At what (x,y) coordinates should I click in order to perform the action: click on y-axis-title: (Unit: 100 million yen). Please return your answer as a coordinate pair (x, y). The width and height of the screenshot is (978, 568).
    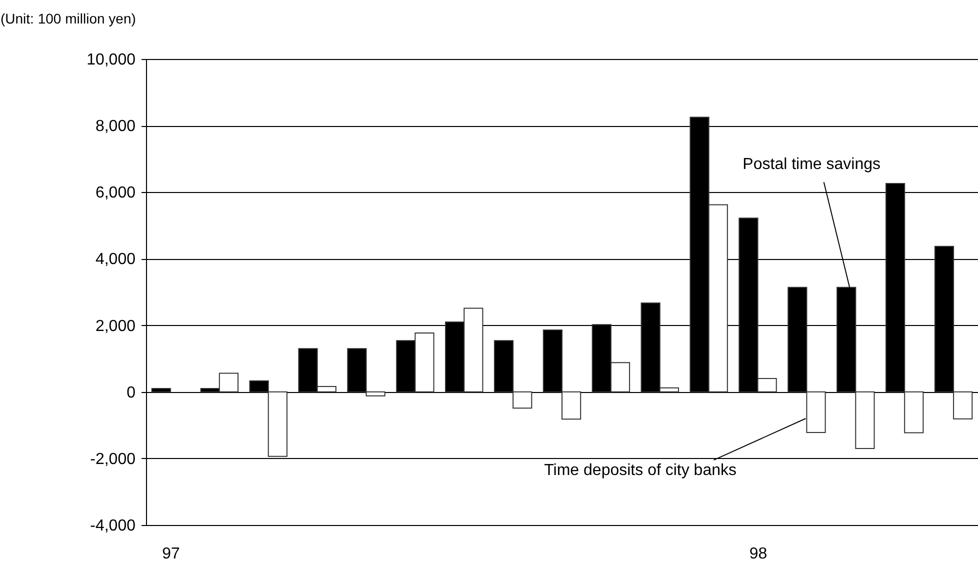
    Looking at the image, I should click on (68, 18).